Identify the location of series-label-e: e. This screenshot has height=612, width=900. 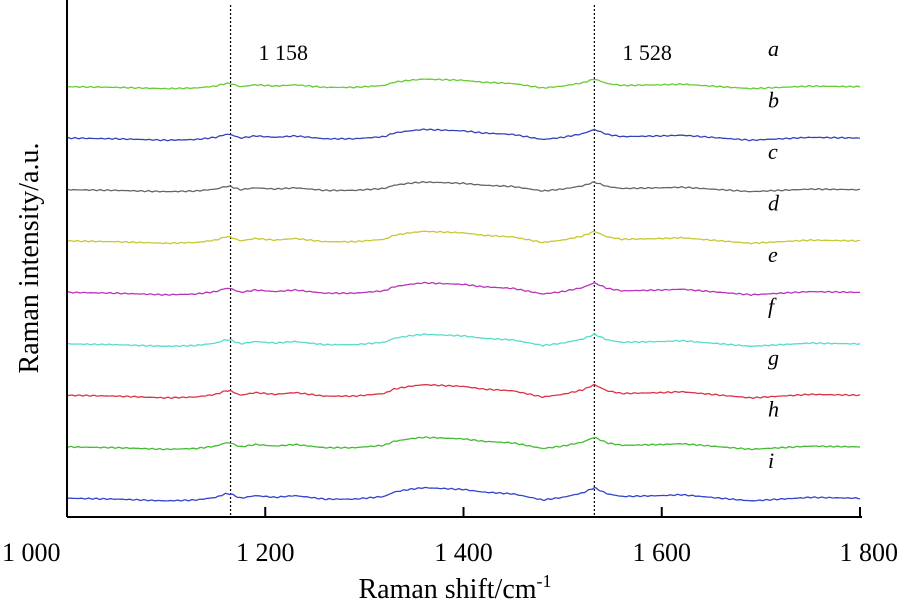
(773, 254).